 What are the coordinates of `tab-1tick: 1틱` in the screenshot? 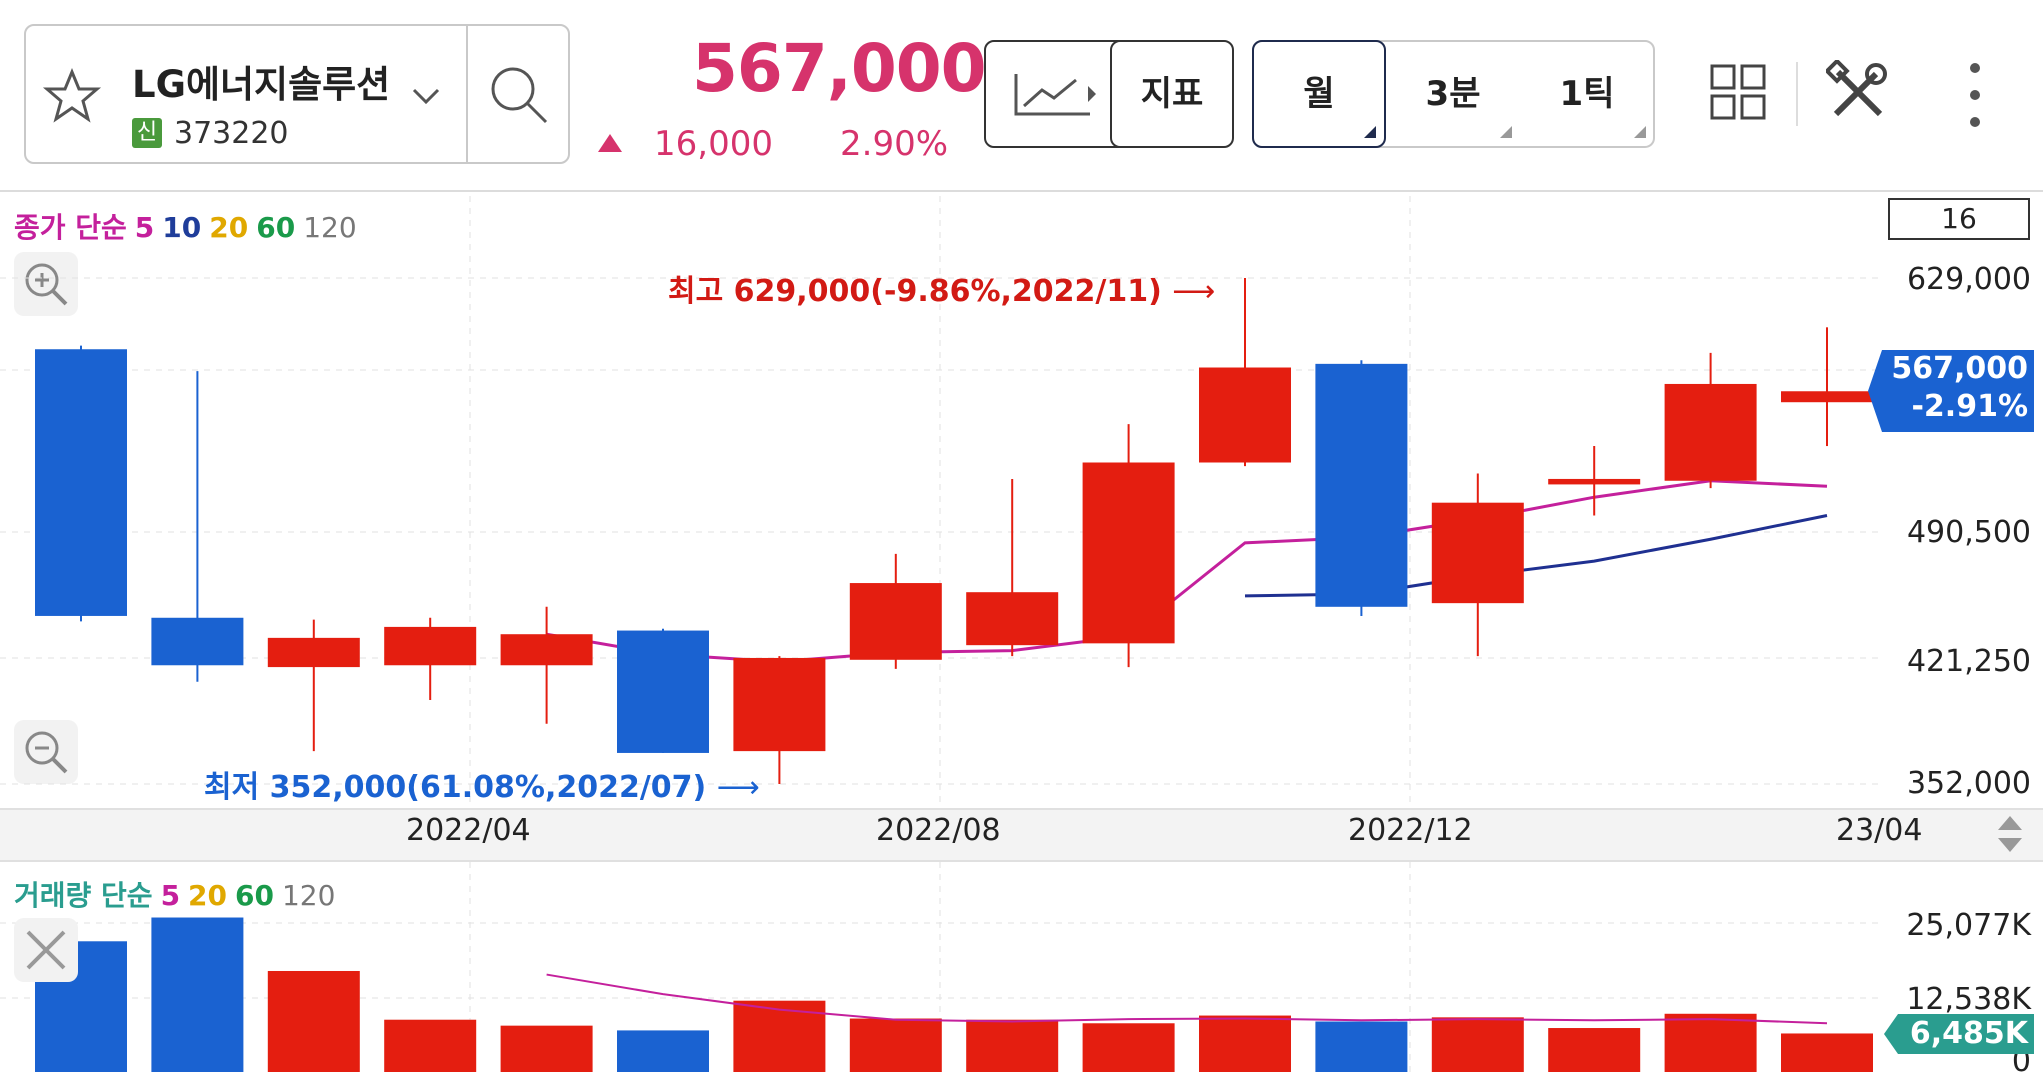 It's located at (1587, 94).